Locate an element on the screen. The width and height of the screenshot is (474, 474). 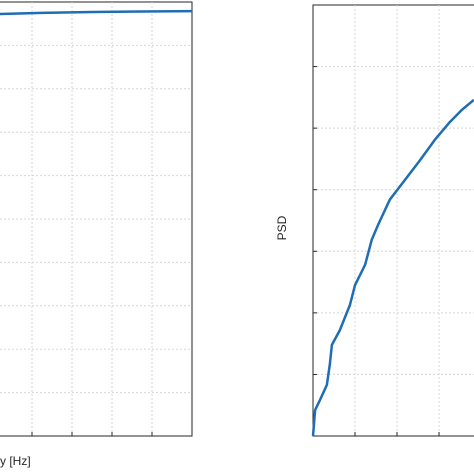
data-line is located at coordinates (96, 12).